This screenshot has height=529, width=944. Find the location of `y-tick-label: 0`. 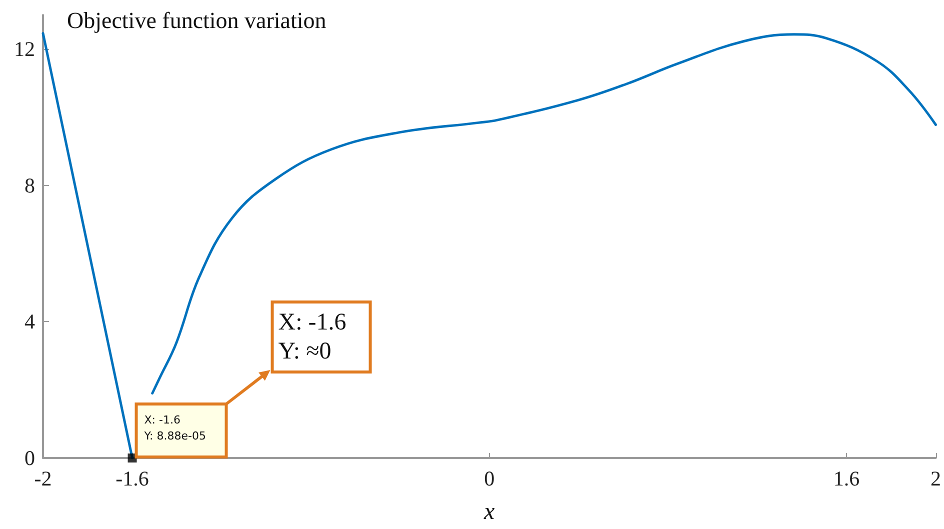

y-tick-label: 0 is located at coordinates (29, 458).